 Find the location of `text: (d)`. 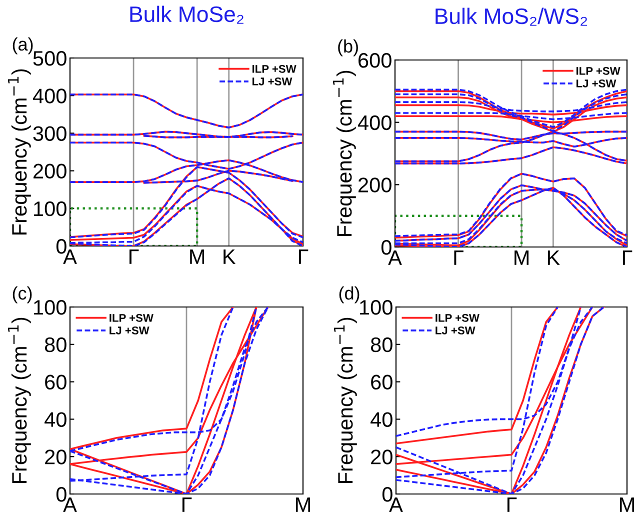

text: (d) is located at coordinates (349, 295).